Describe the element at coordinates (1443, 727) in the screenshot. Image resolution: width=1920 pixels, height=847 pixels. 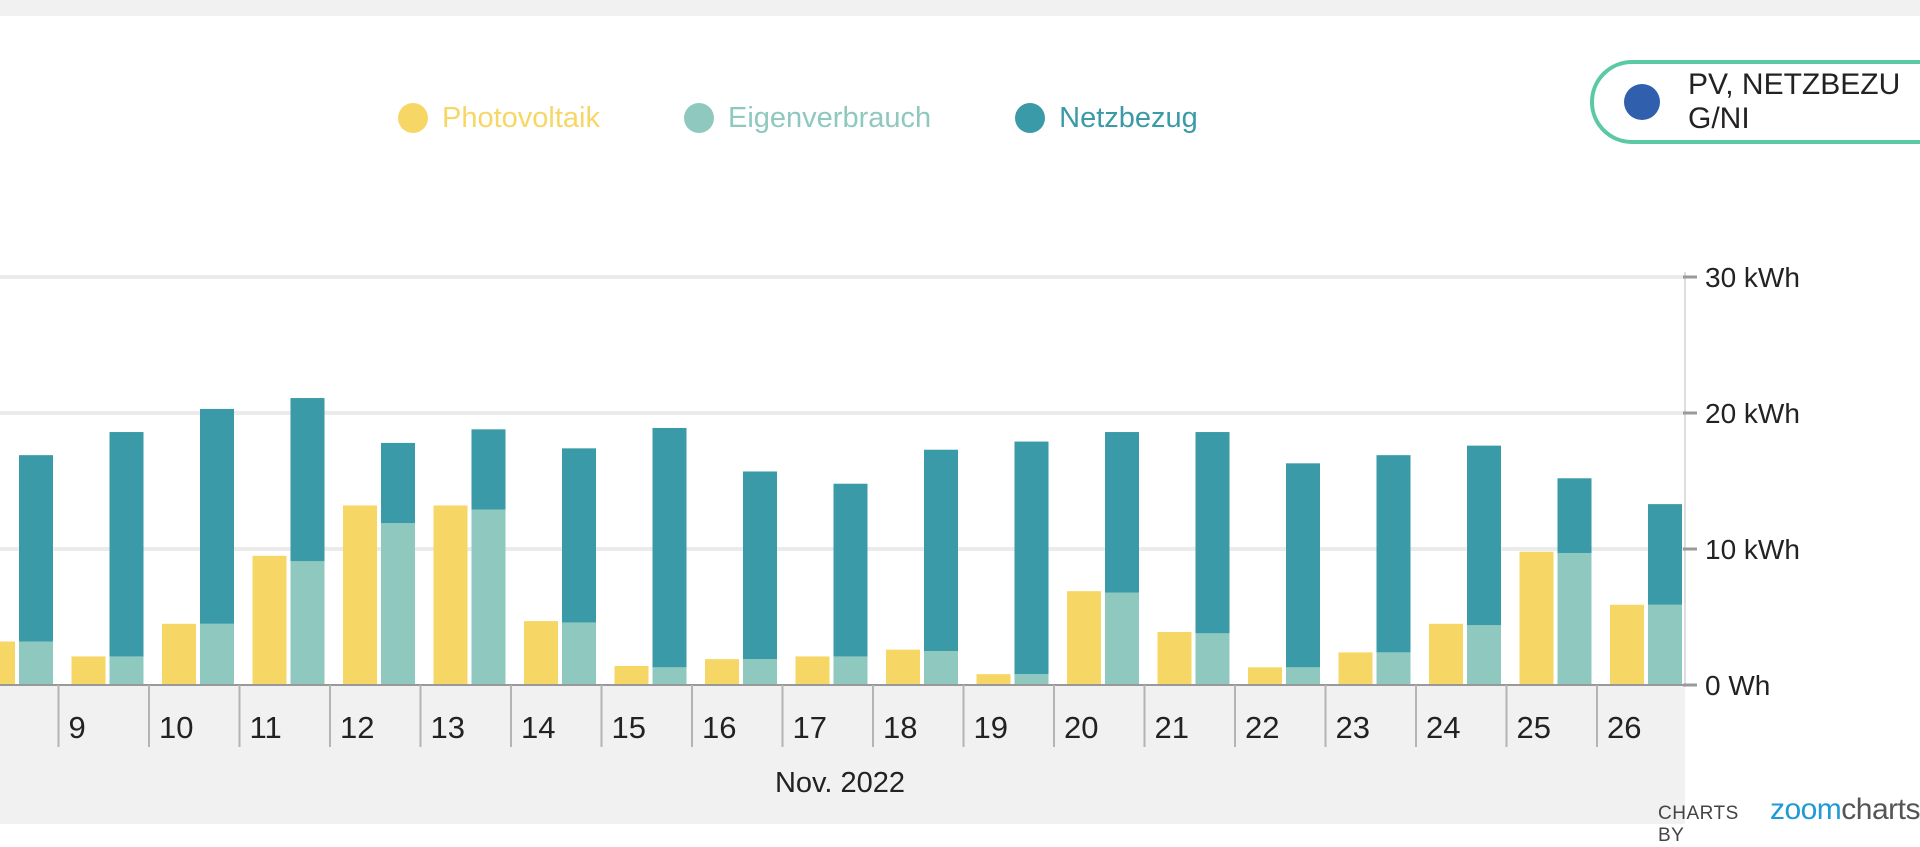
I see `x-tick-label: 24` at that location.